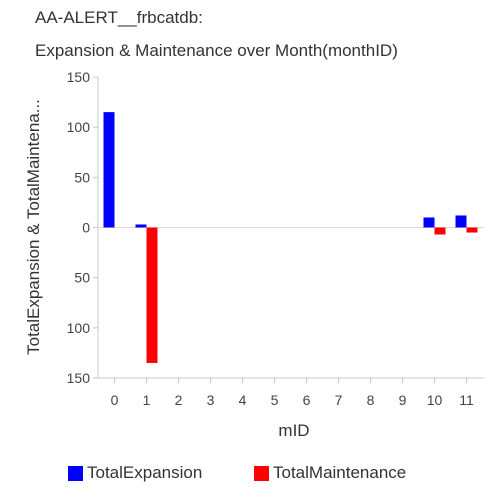 The image size is (500, 500). Describe the element at coordinates (250, 474) in the screenshot. I see `legend: TotalExpansion TotalMaintenance` at that location.